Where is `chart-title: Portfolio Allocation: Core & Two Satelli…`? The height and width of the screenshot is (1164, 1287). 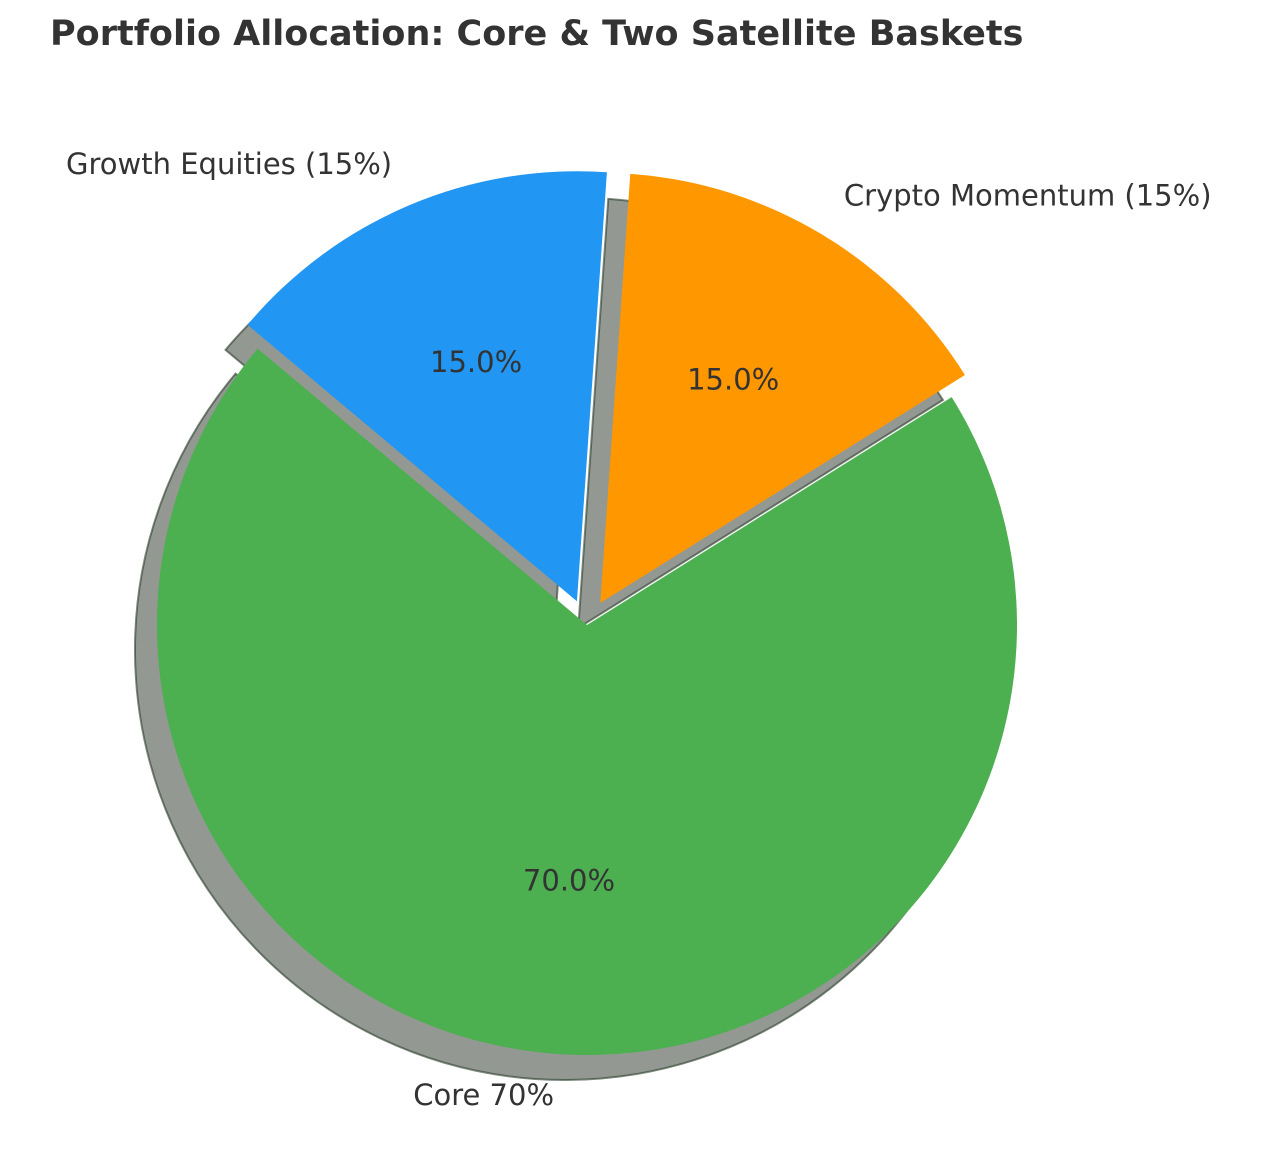 chart-title: Portfolio Allocation: Core & Two Satelli… is located at coordinates (537, 34).